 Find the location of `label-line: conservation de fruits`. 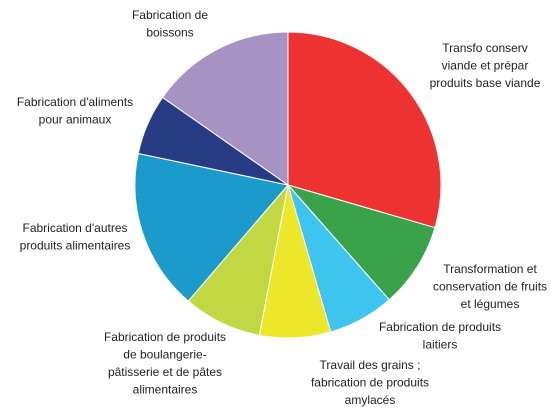

label-line: conservation de fruits is located at coordinates (490, 287).